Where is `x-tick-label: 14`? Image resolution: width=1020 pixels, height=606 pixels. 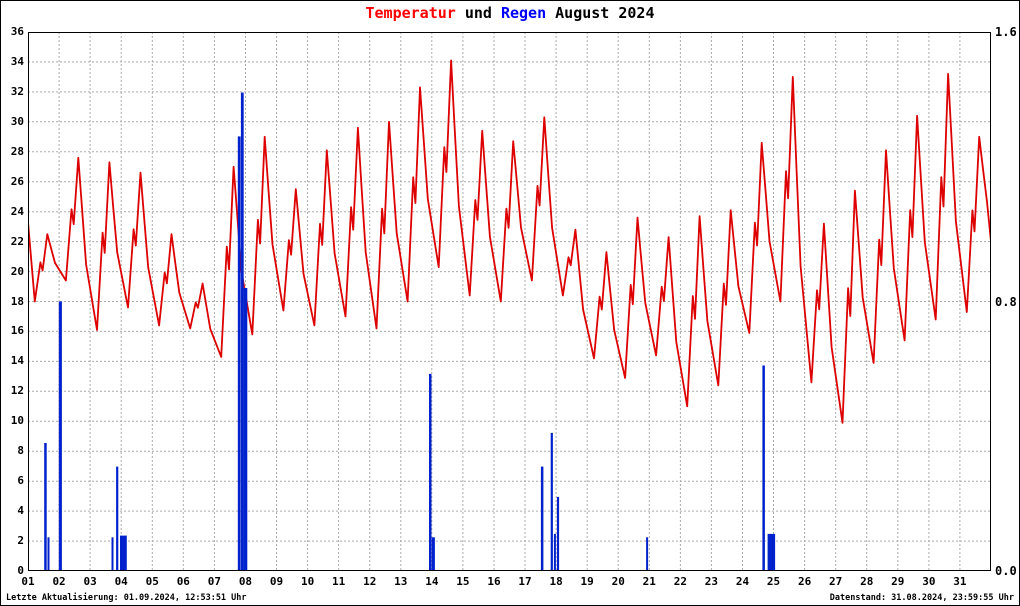 x-tick-label: 14 is located at coordinates (432, 581).